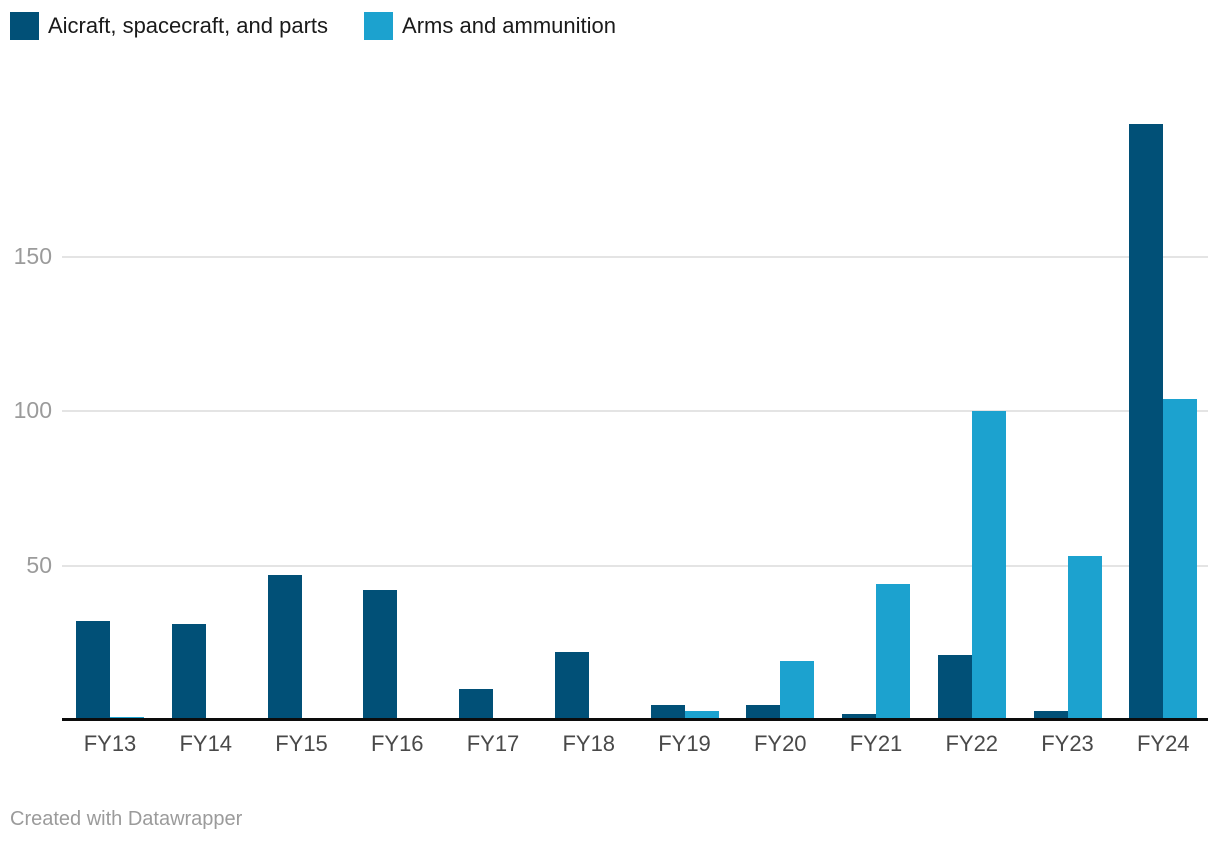 The width and height of the screenshot is (1220, 844). I want to click on bar-fy20-aircraft, so click(763, 712).